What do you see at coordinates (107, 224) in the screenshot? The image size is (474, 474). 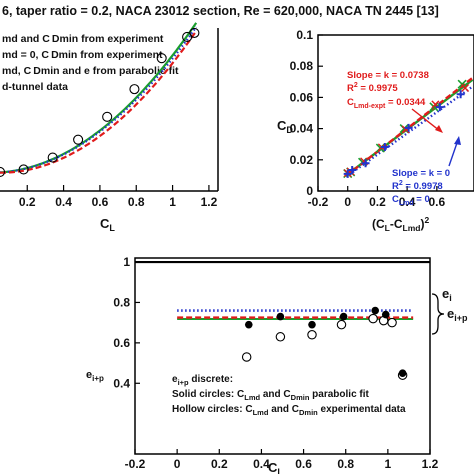 I see `p1-x-axis-label: CL` at bounding box center [107, 224].